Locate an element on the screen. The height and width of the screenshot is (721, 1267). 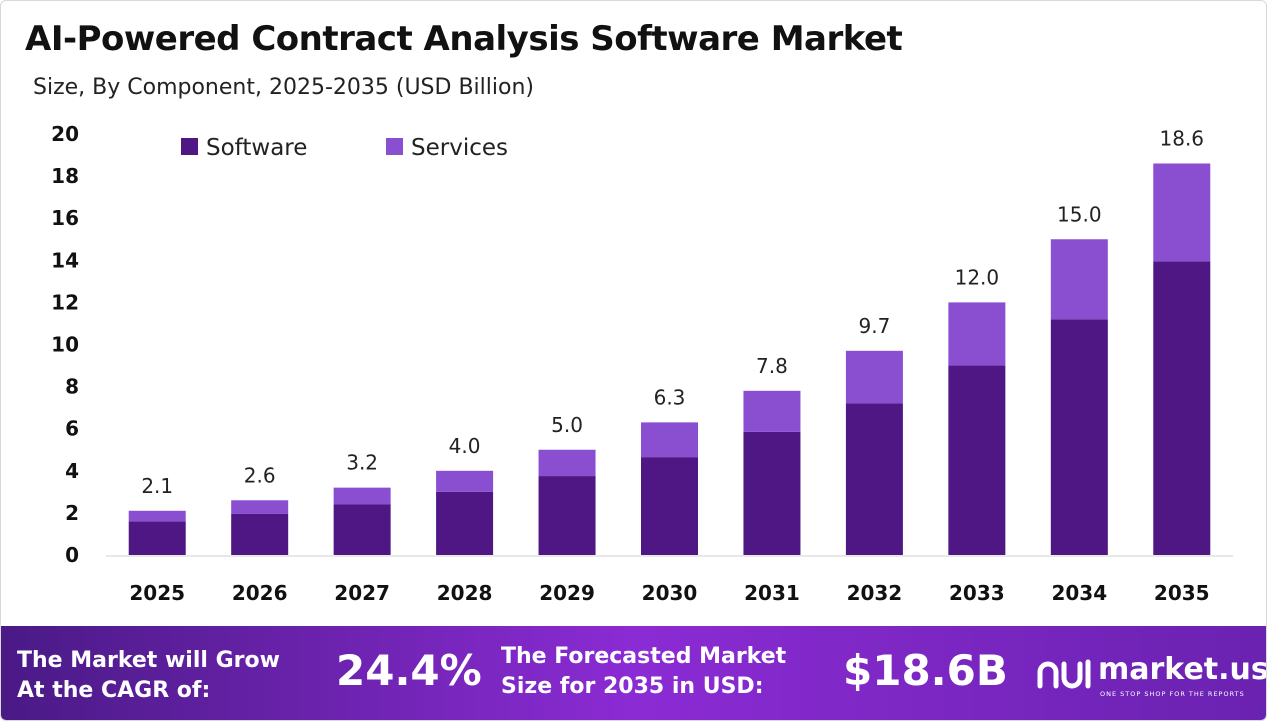
bar-software-2035 is located at coordinates (1182, 408).